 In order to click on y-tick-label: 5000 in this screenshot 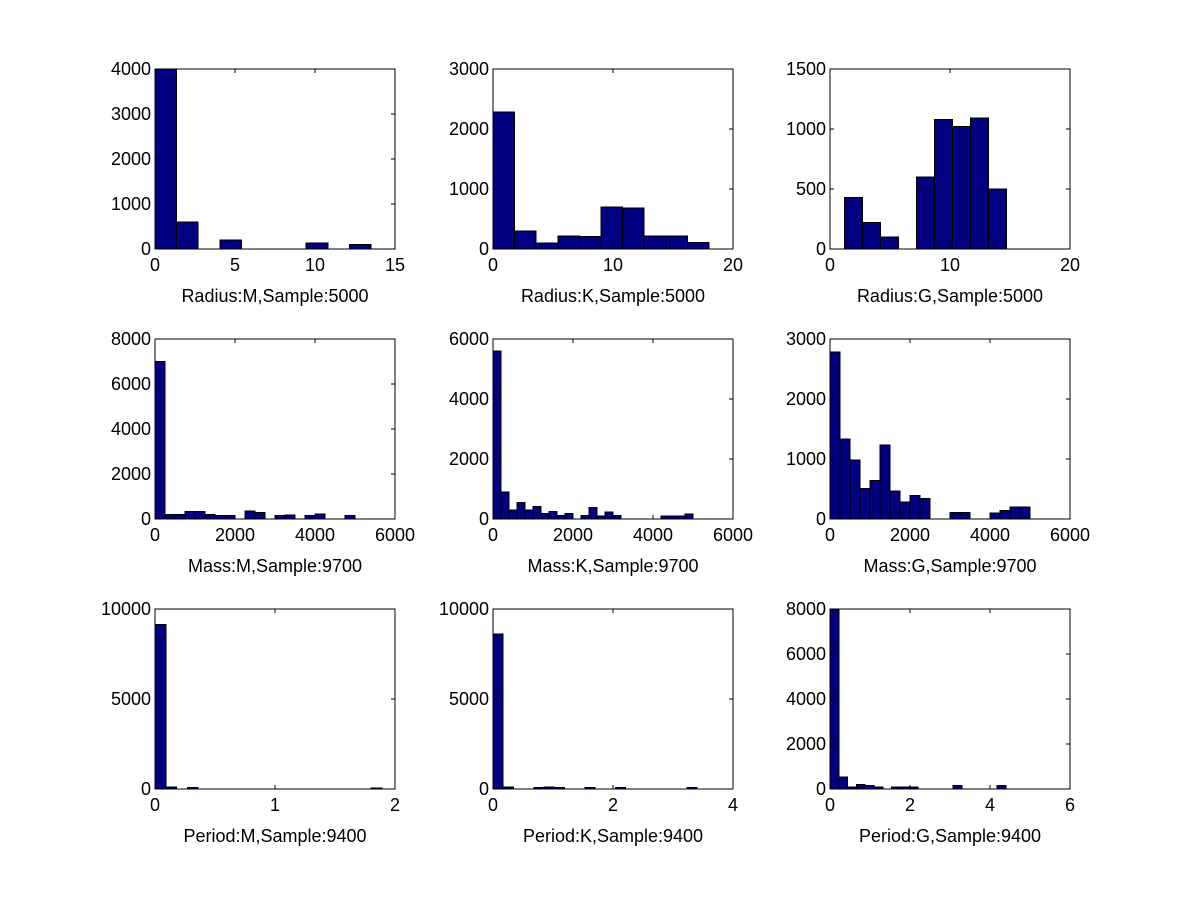, I will do `click(469, 699)`.